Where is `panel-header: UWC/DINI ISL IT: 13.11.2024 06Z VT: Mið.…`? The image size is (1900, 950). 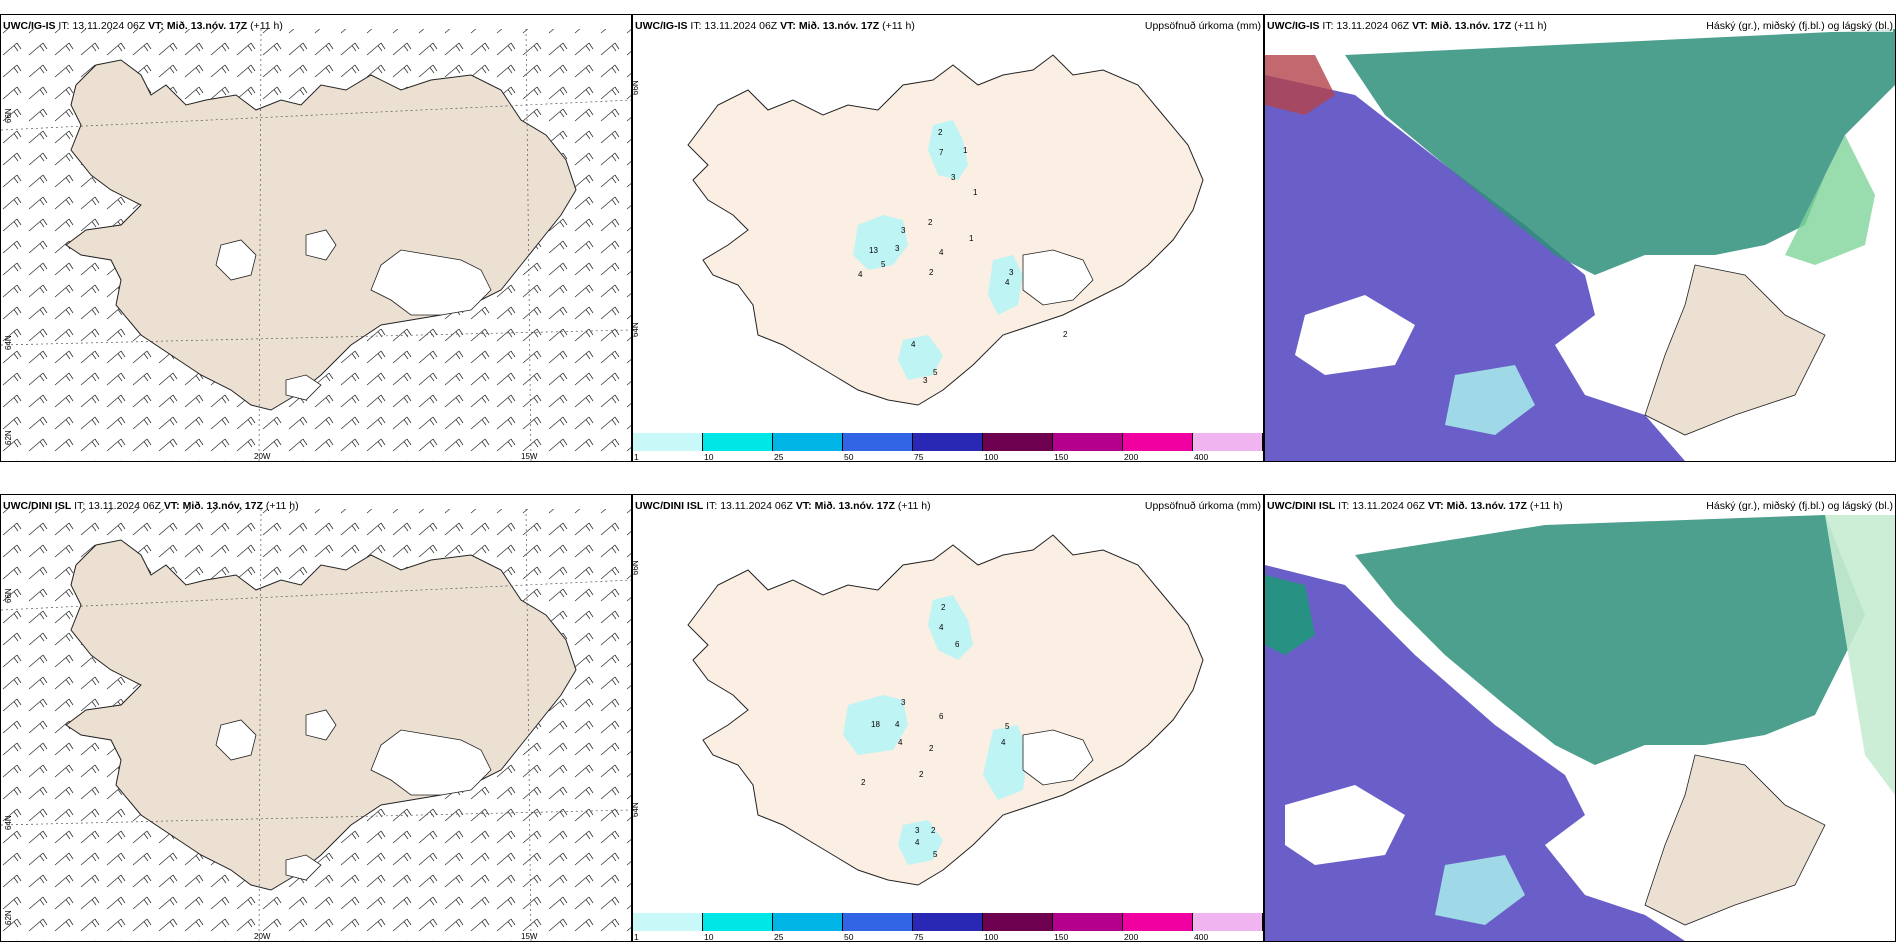 panel-header: UWC/DINI ISL IT: 13.11.2024 06Z VT: Mið.… is located at coordinates (1415, 506).